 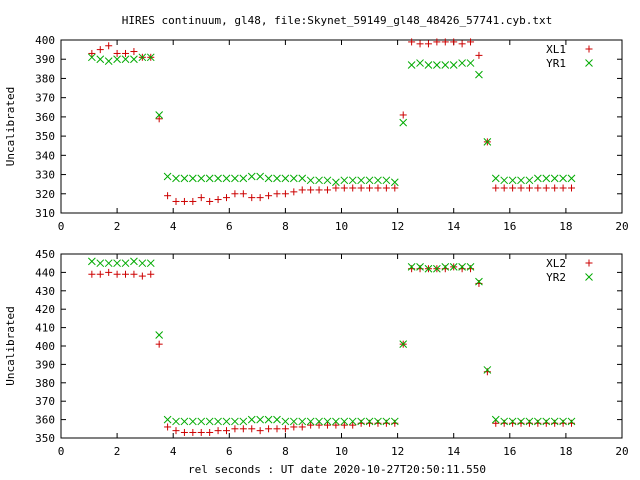 What do you see at coordinates (229, 451) in the screenshot?
I see `panel-2-xtick-label: 6` at bounding box center [229, 451].